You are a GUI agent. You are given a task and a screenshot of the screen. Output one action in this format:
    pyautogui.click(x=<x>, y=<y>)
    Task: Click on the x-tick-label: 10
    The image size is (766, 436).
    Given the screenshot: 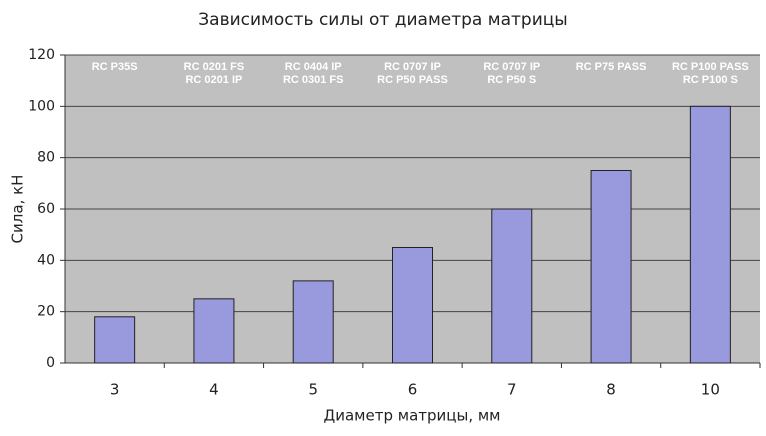 What is the action you would take?
    pyautogui.click(x=710, y=390)
    